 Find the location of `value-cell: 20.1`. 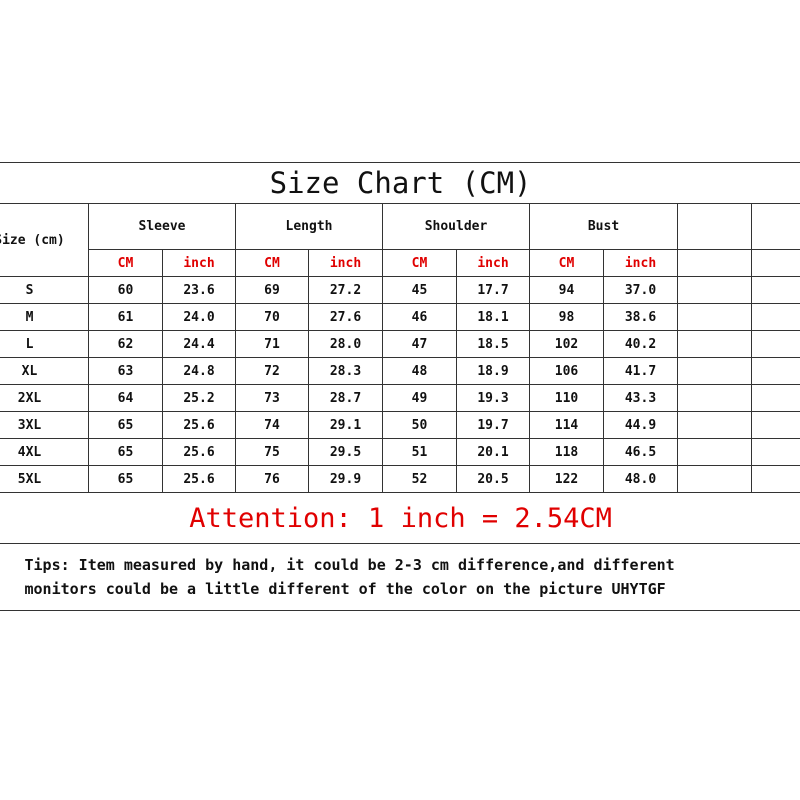

value-cell: 20.1 is located at coordinates (493, 452).